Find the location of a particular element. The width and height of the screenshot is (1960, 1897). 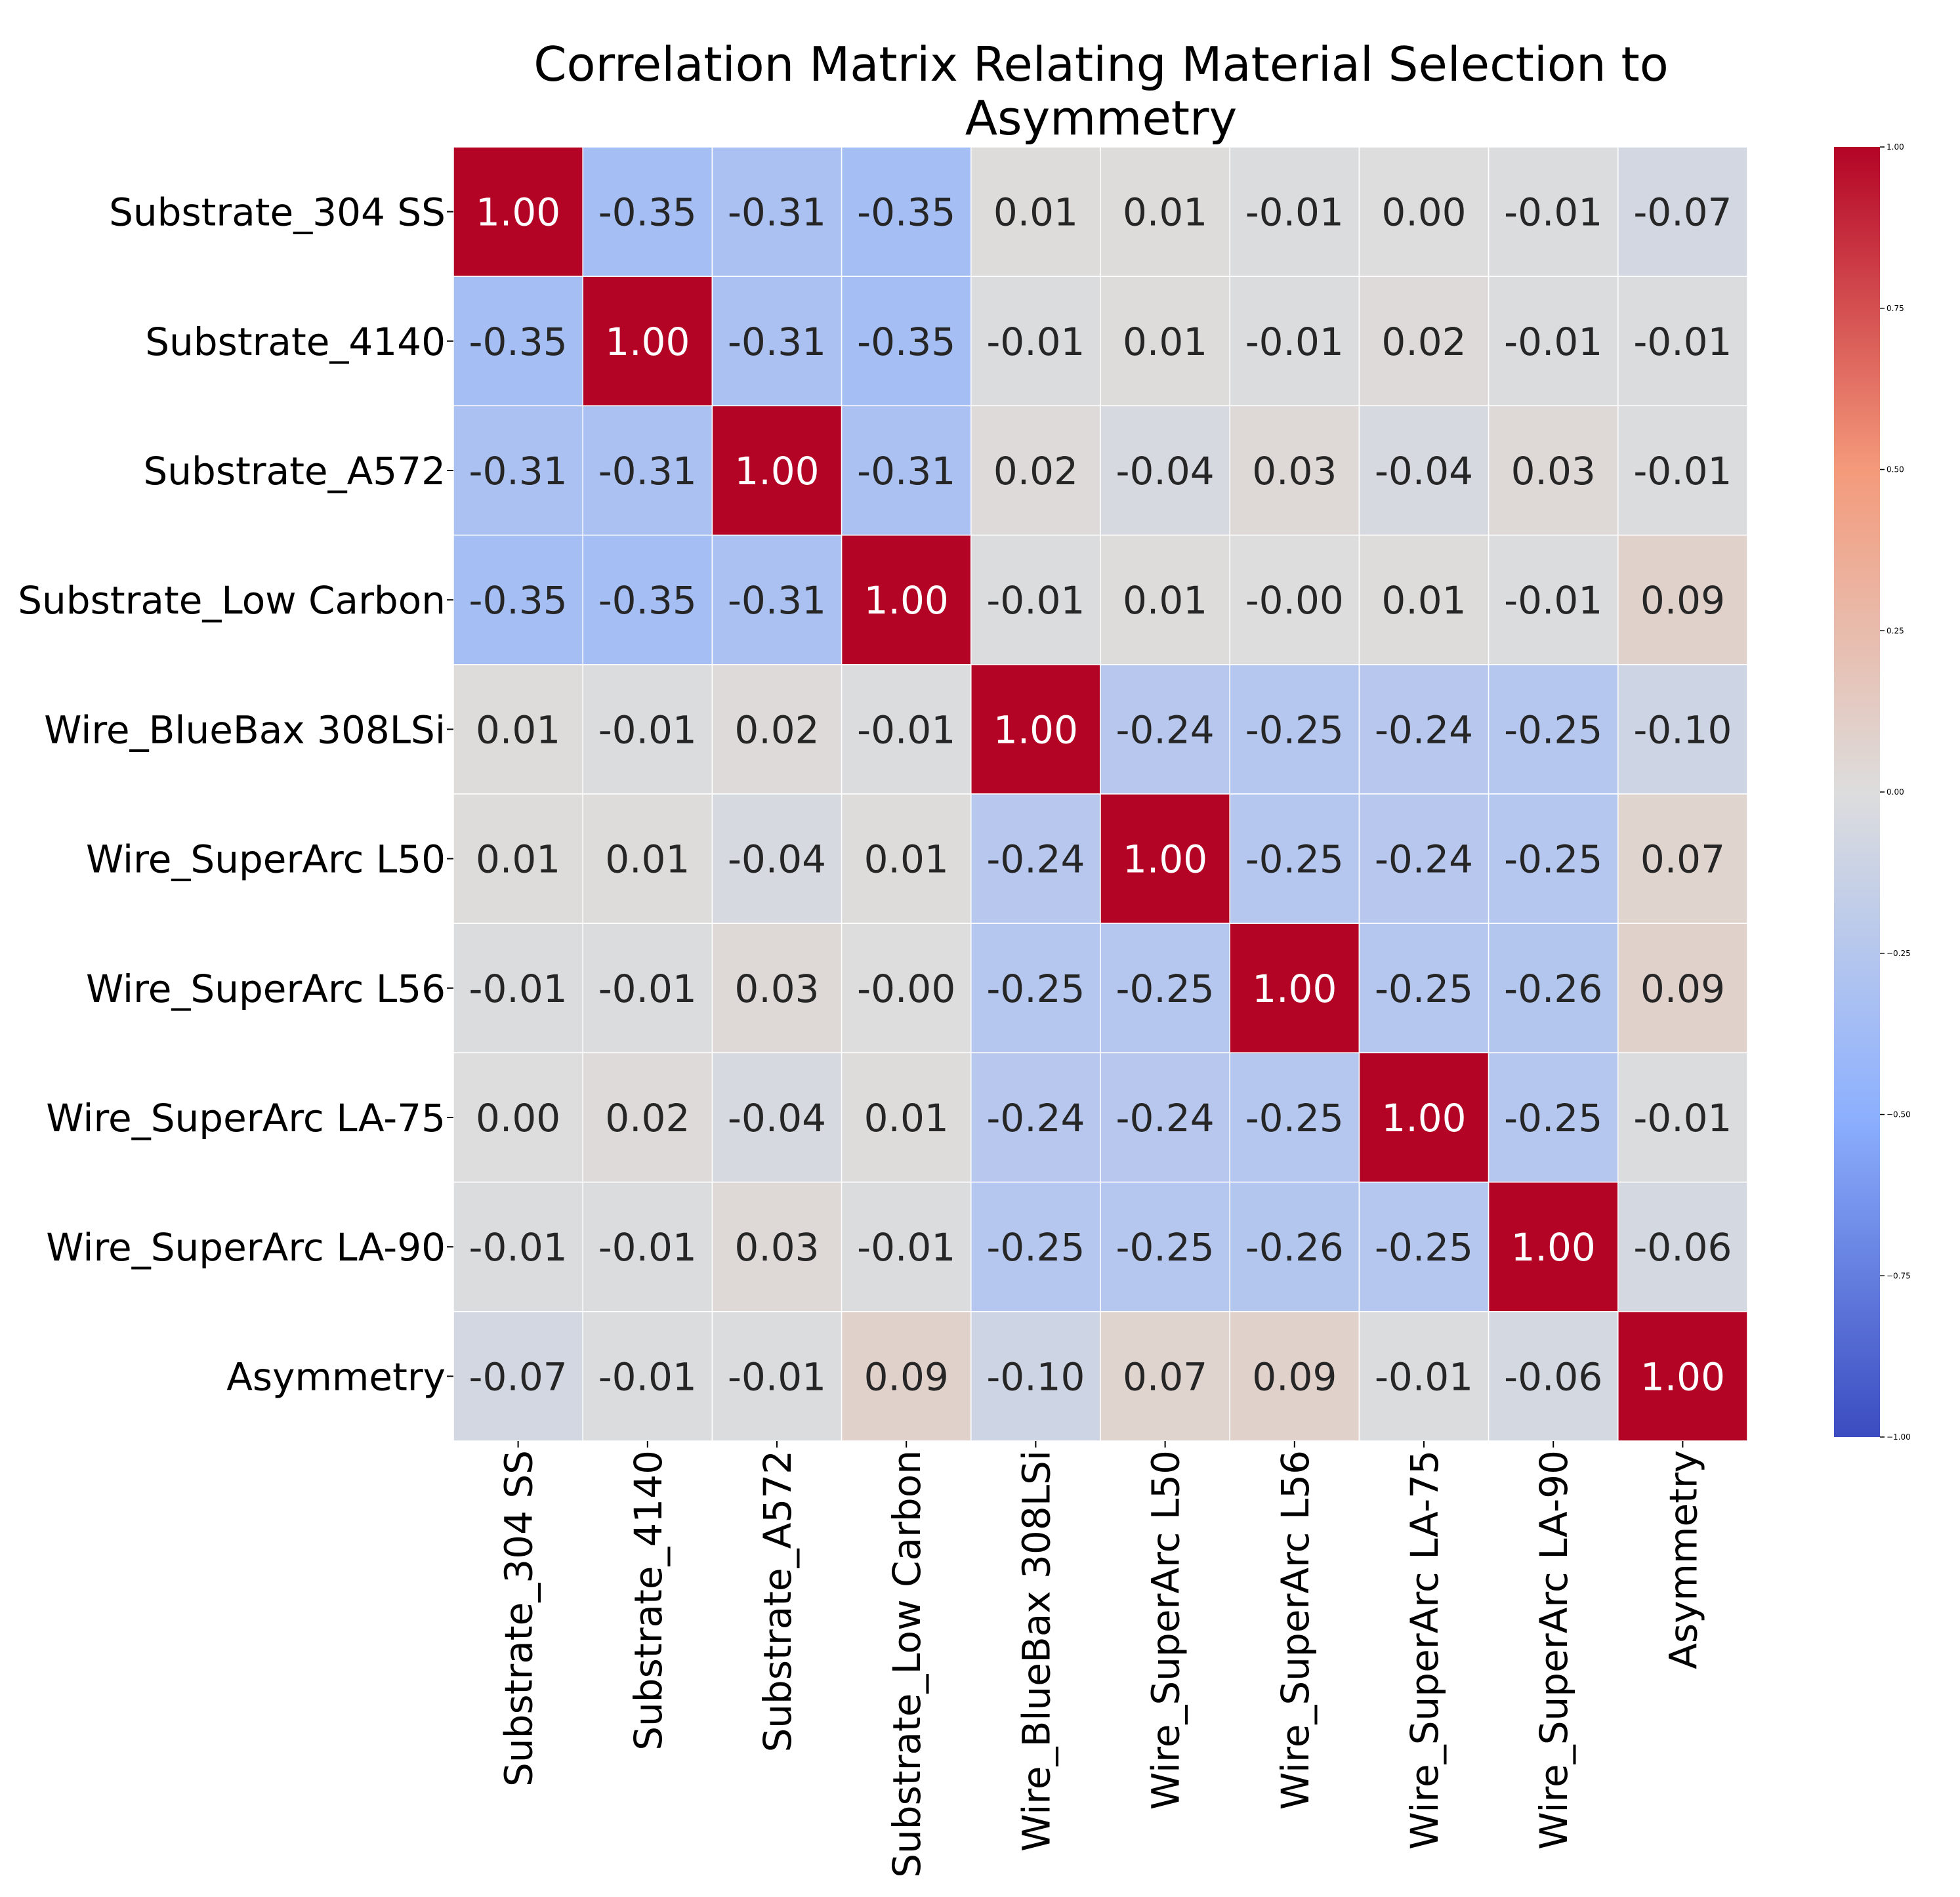

heatmap-cell-value: -0.24 is located at coordinates (1035, 859).